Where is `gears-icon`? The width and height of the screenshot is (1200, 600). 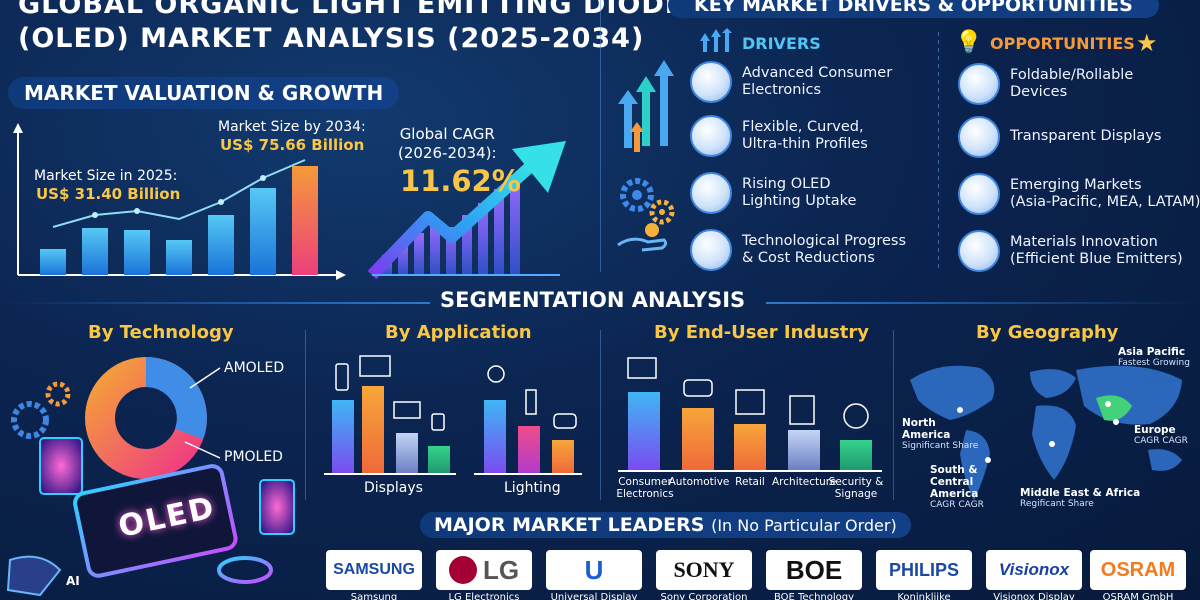
gears-icon is located at coordinates (647, 201).